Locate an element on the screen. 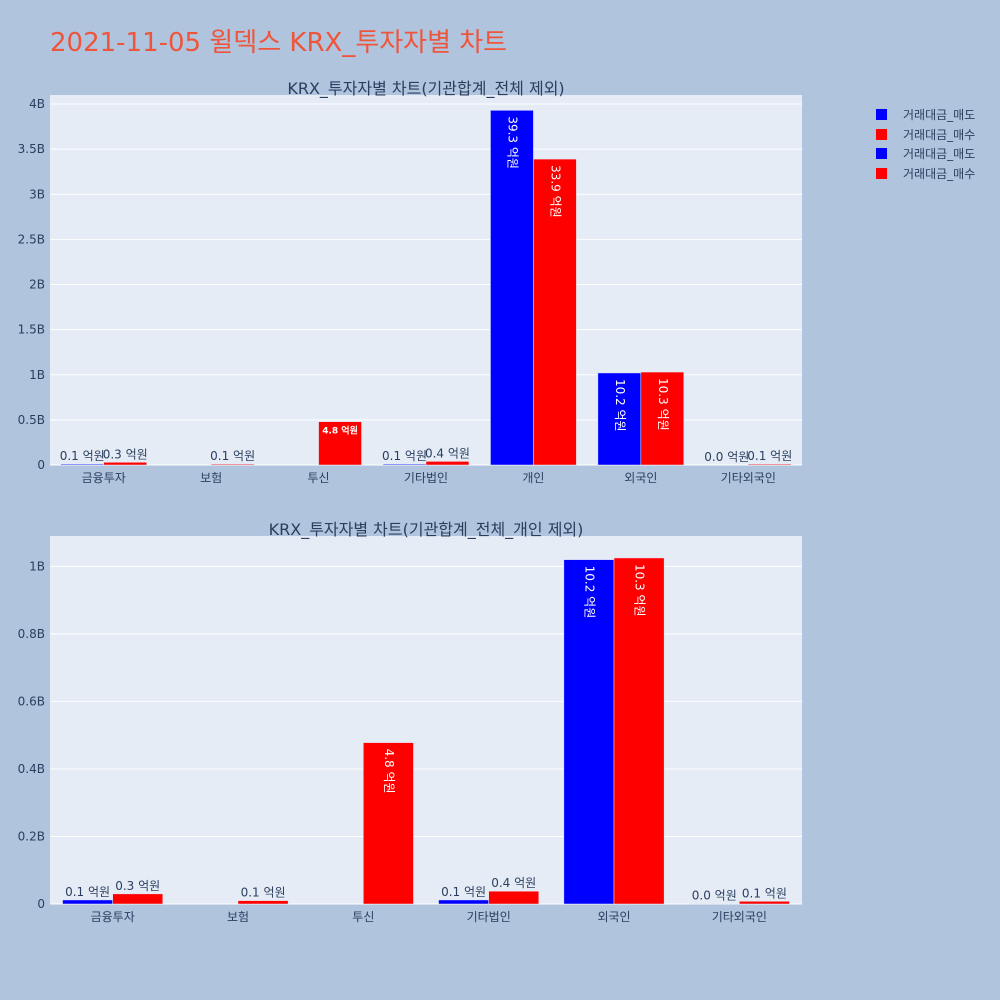 Image resolution: width=1000 pixels, height=1000 pixels. legend: 거래대금_매도 거래대금_매수 거래대금_매도 거래대금_매수 is located at coordinates (936, 144).